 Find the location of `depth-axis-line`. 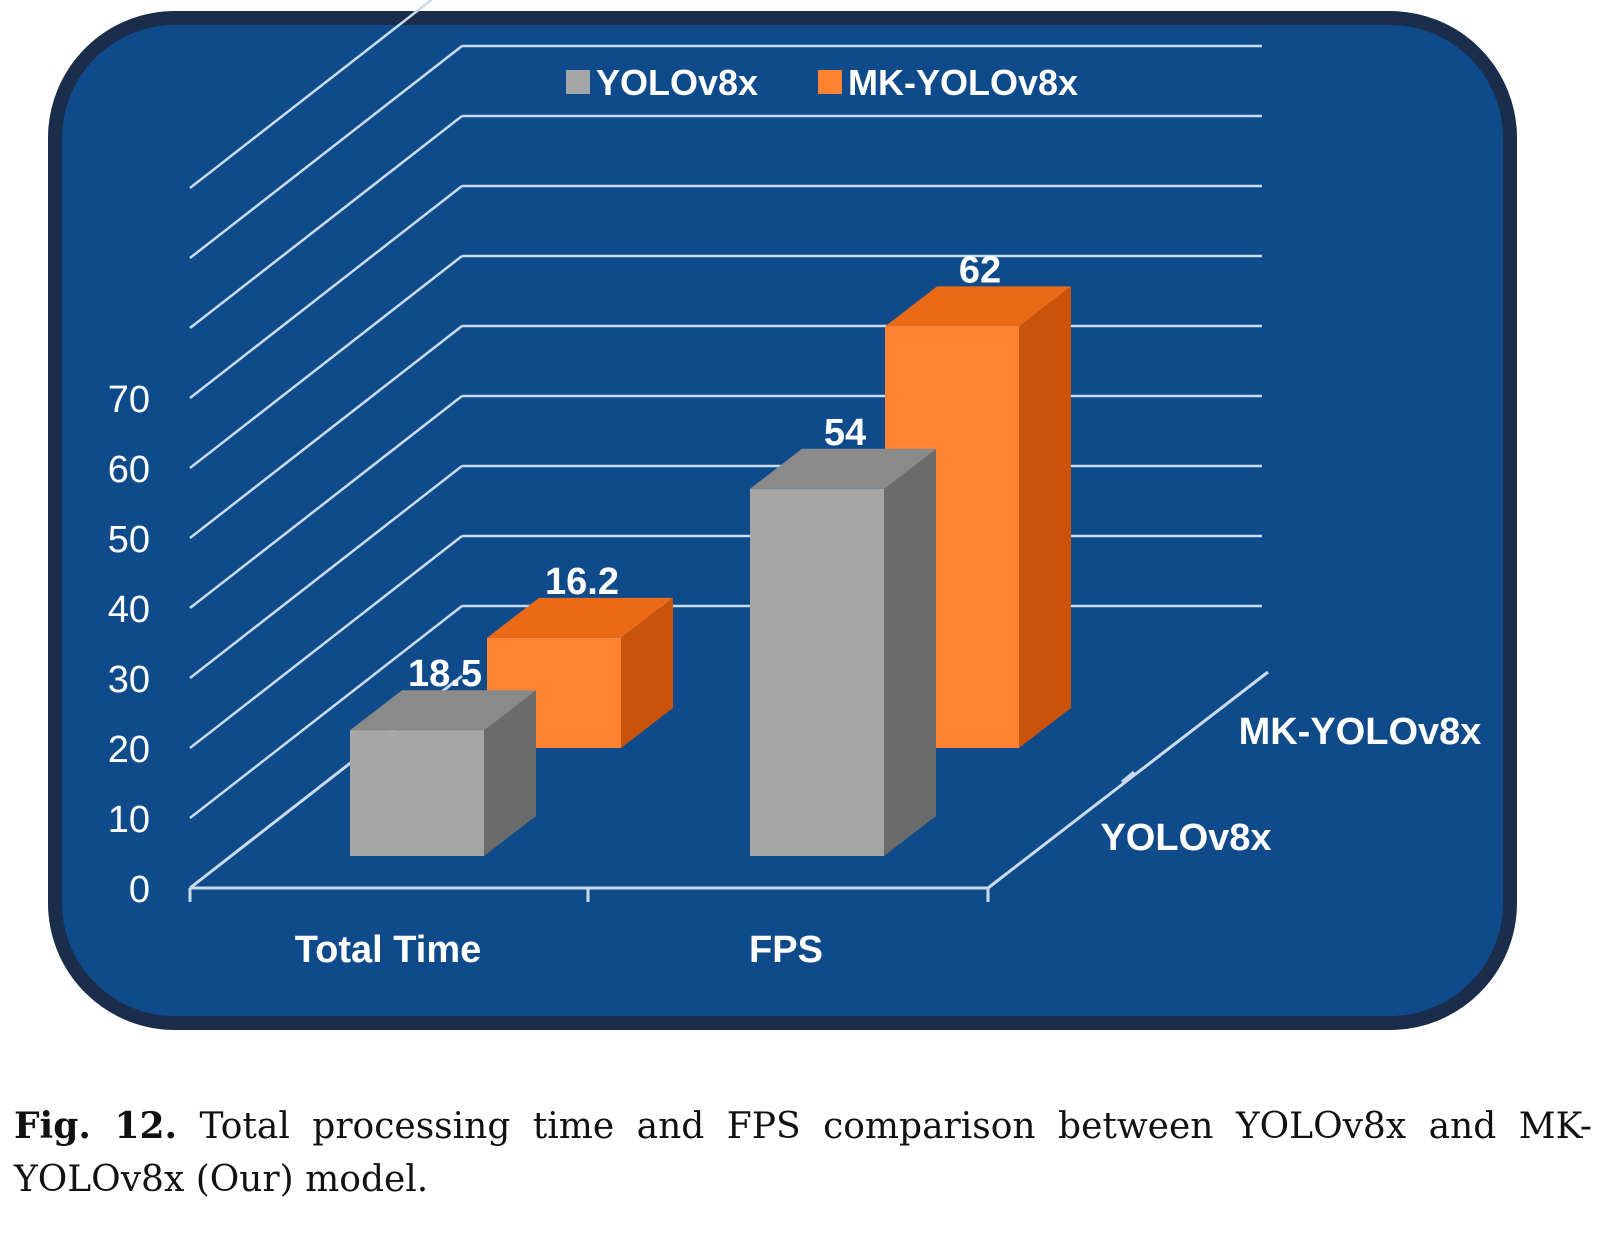

depth-axis-line is located at coordinates (1128, 780).